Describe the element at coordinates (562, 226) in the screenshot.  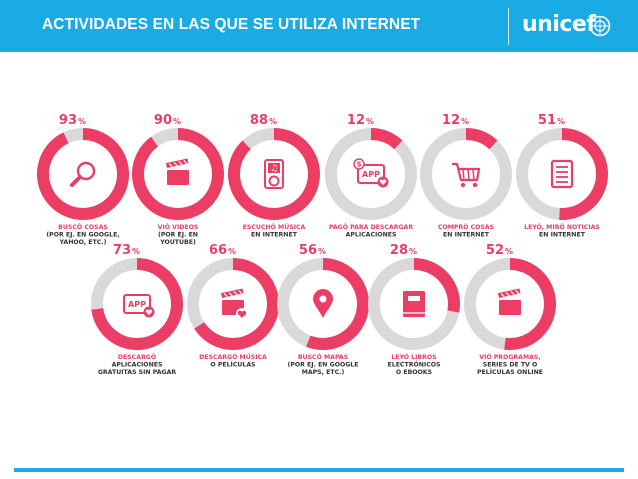
I see `category-label-line: LEYÓ, MIRÓ NOTICIAS` at that location.